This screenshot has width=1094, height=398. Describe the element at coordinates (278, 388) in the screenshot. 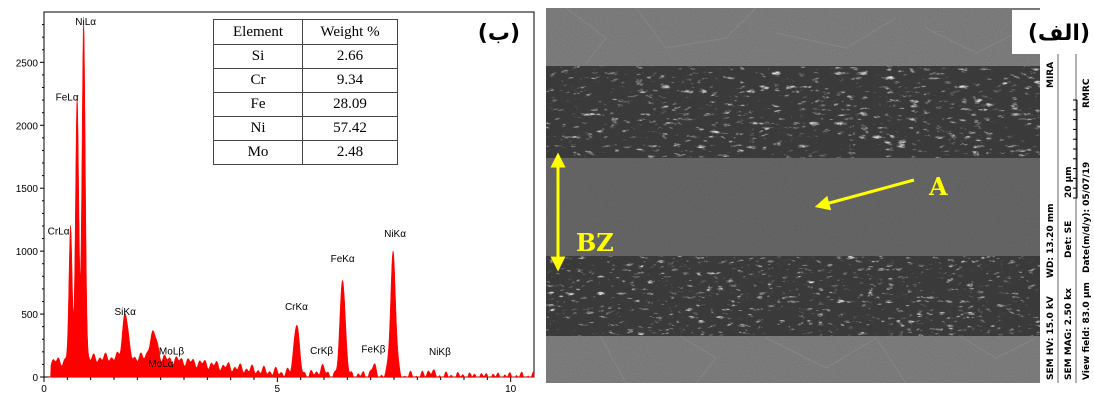

I see `x-tick-label: 5` at that location.